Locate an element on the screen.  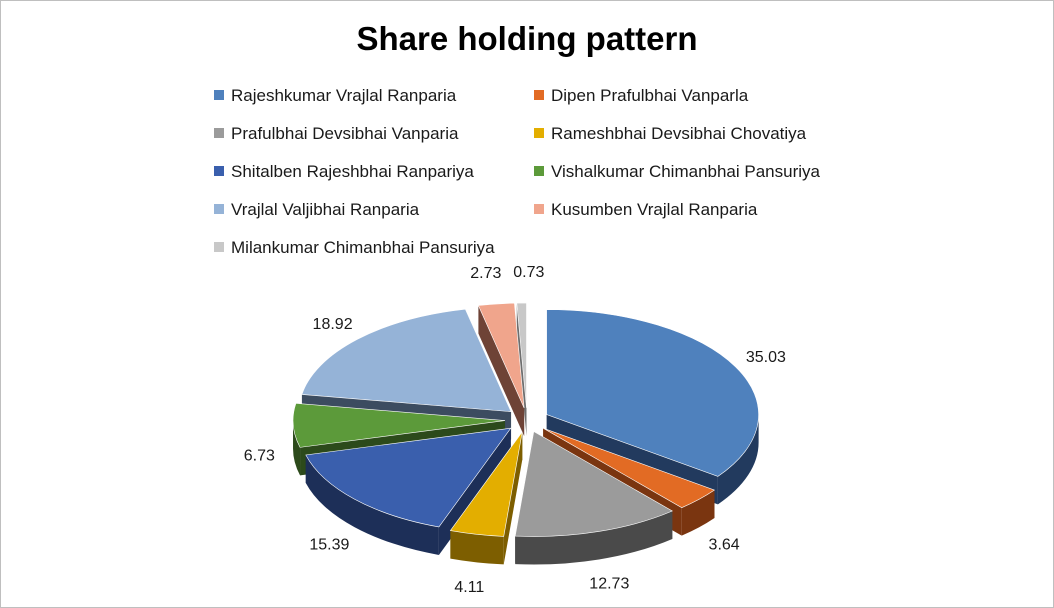
legend-label: Milankumar Chimanbhai Pansuriya is located at coordinates (363, 247).